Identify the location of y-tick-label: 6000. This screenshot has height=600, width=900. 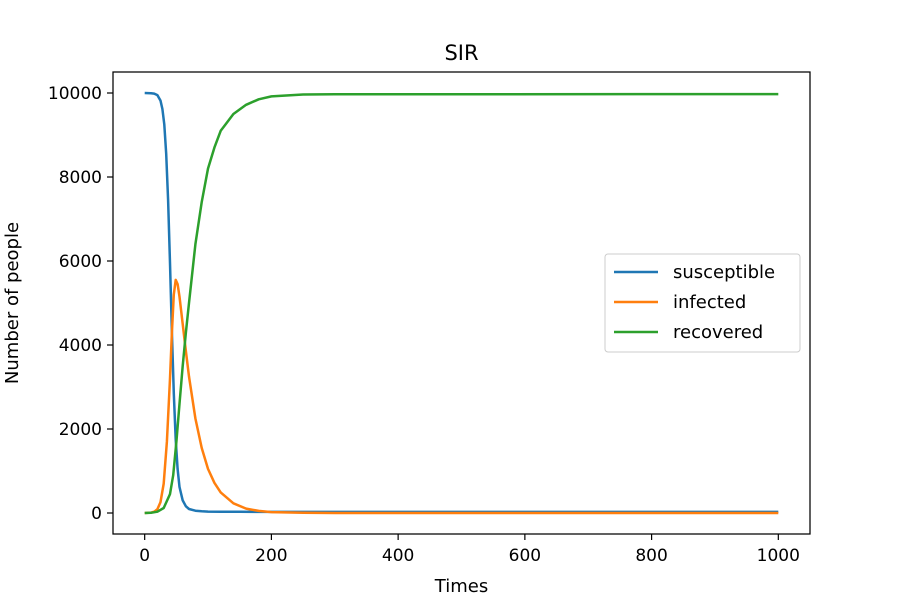
(80, 262).